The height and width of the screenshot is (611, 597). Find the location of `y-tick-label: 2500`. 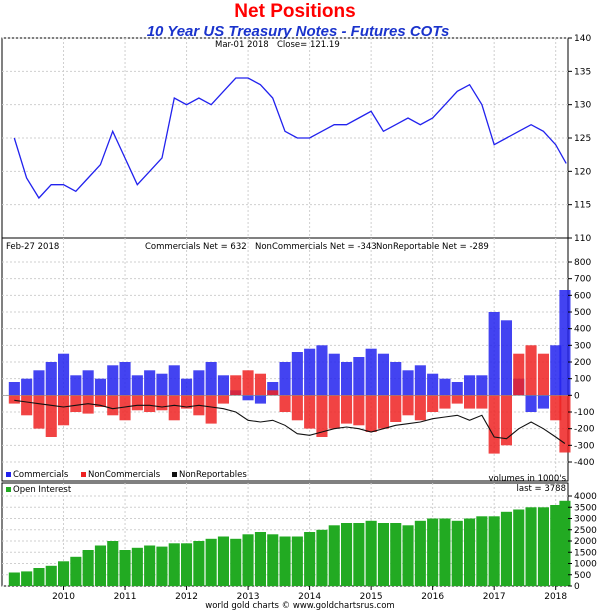

y-tick-label: 2500 is located at coordinates (585, 531).